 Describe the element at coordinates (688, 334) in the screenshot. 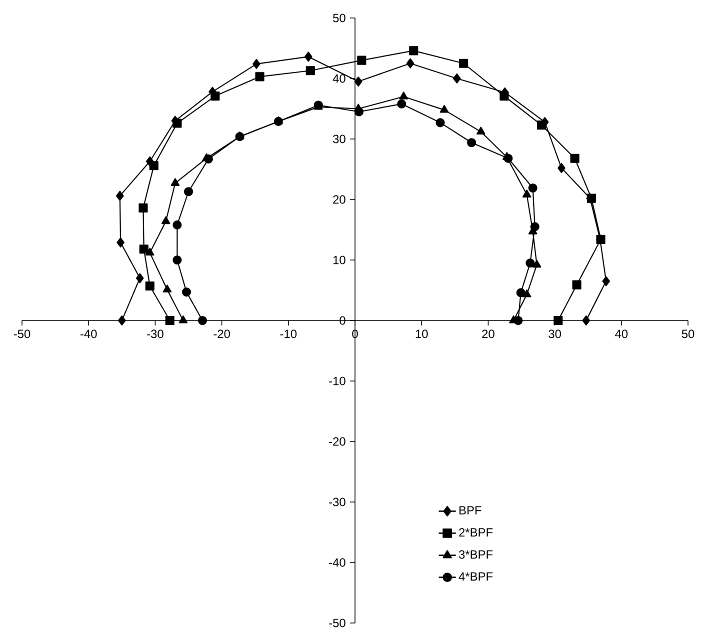

I see `x-tick-label: 50` at that location.